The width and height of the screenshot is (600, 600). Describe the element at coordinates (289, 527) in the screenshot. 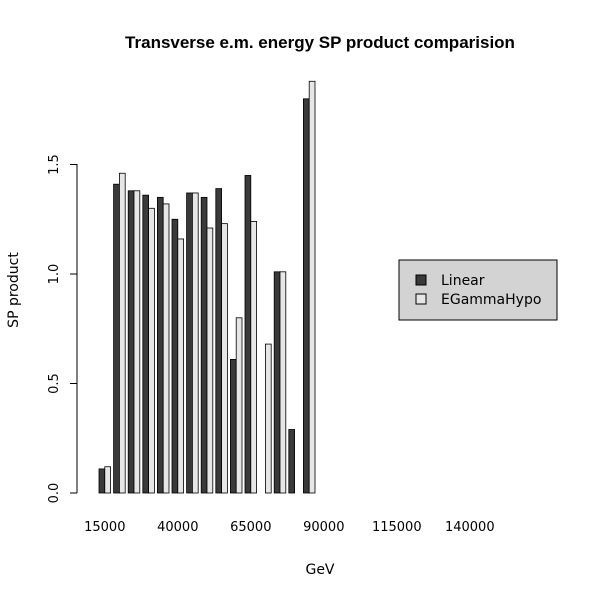

I see `x-tick-labels: 15000 40000 65000 90000 115000 140000` at that location.